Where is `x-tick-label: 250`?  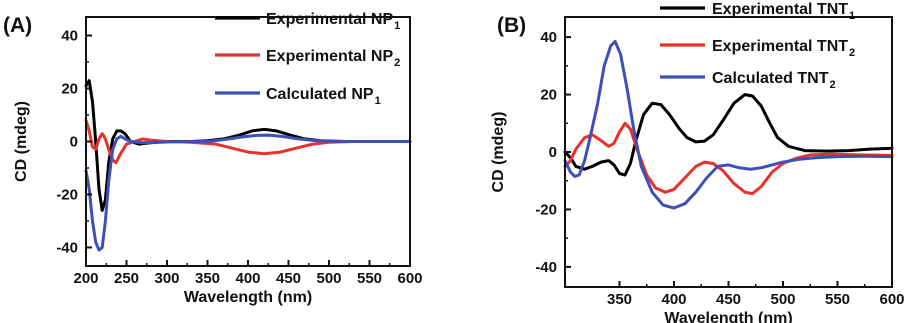 x-tick-label: 250 is located at coordinates (126, 278).